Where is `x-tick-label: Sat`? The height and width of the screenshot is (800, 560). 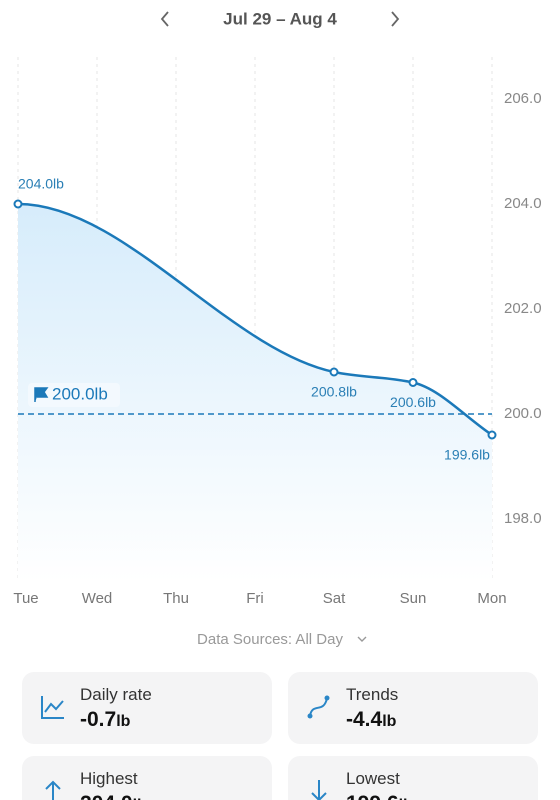
x-tick-label: Sat is located at coordinates (334, 598).